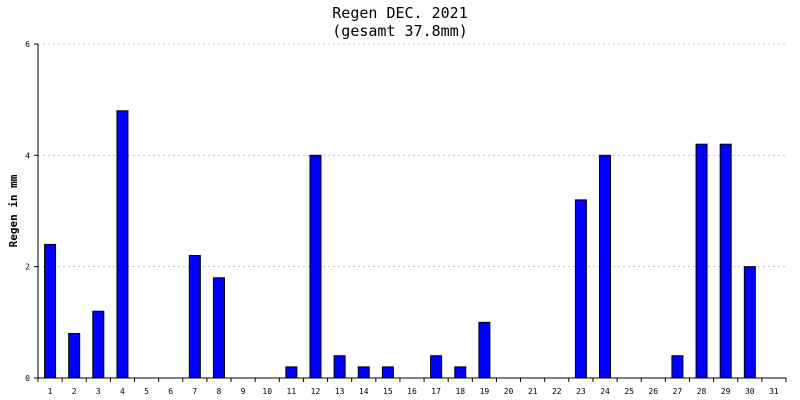  Describe the element at coordinates (243, 391) in the screenshot. I see `x-tick-label: 9` at that location.